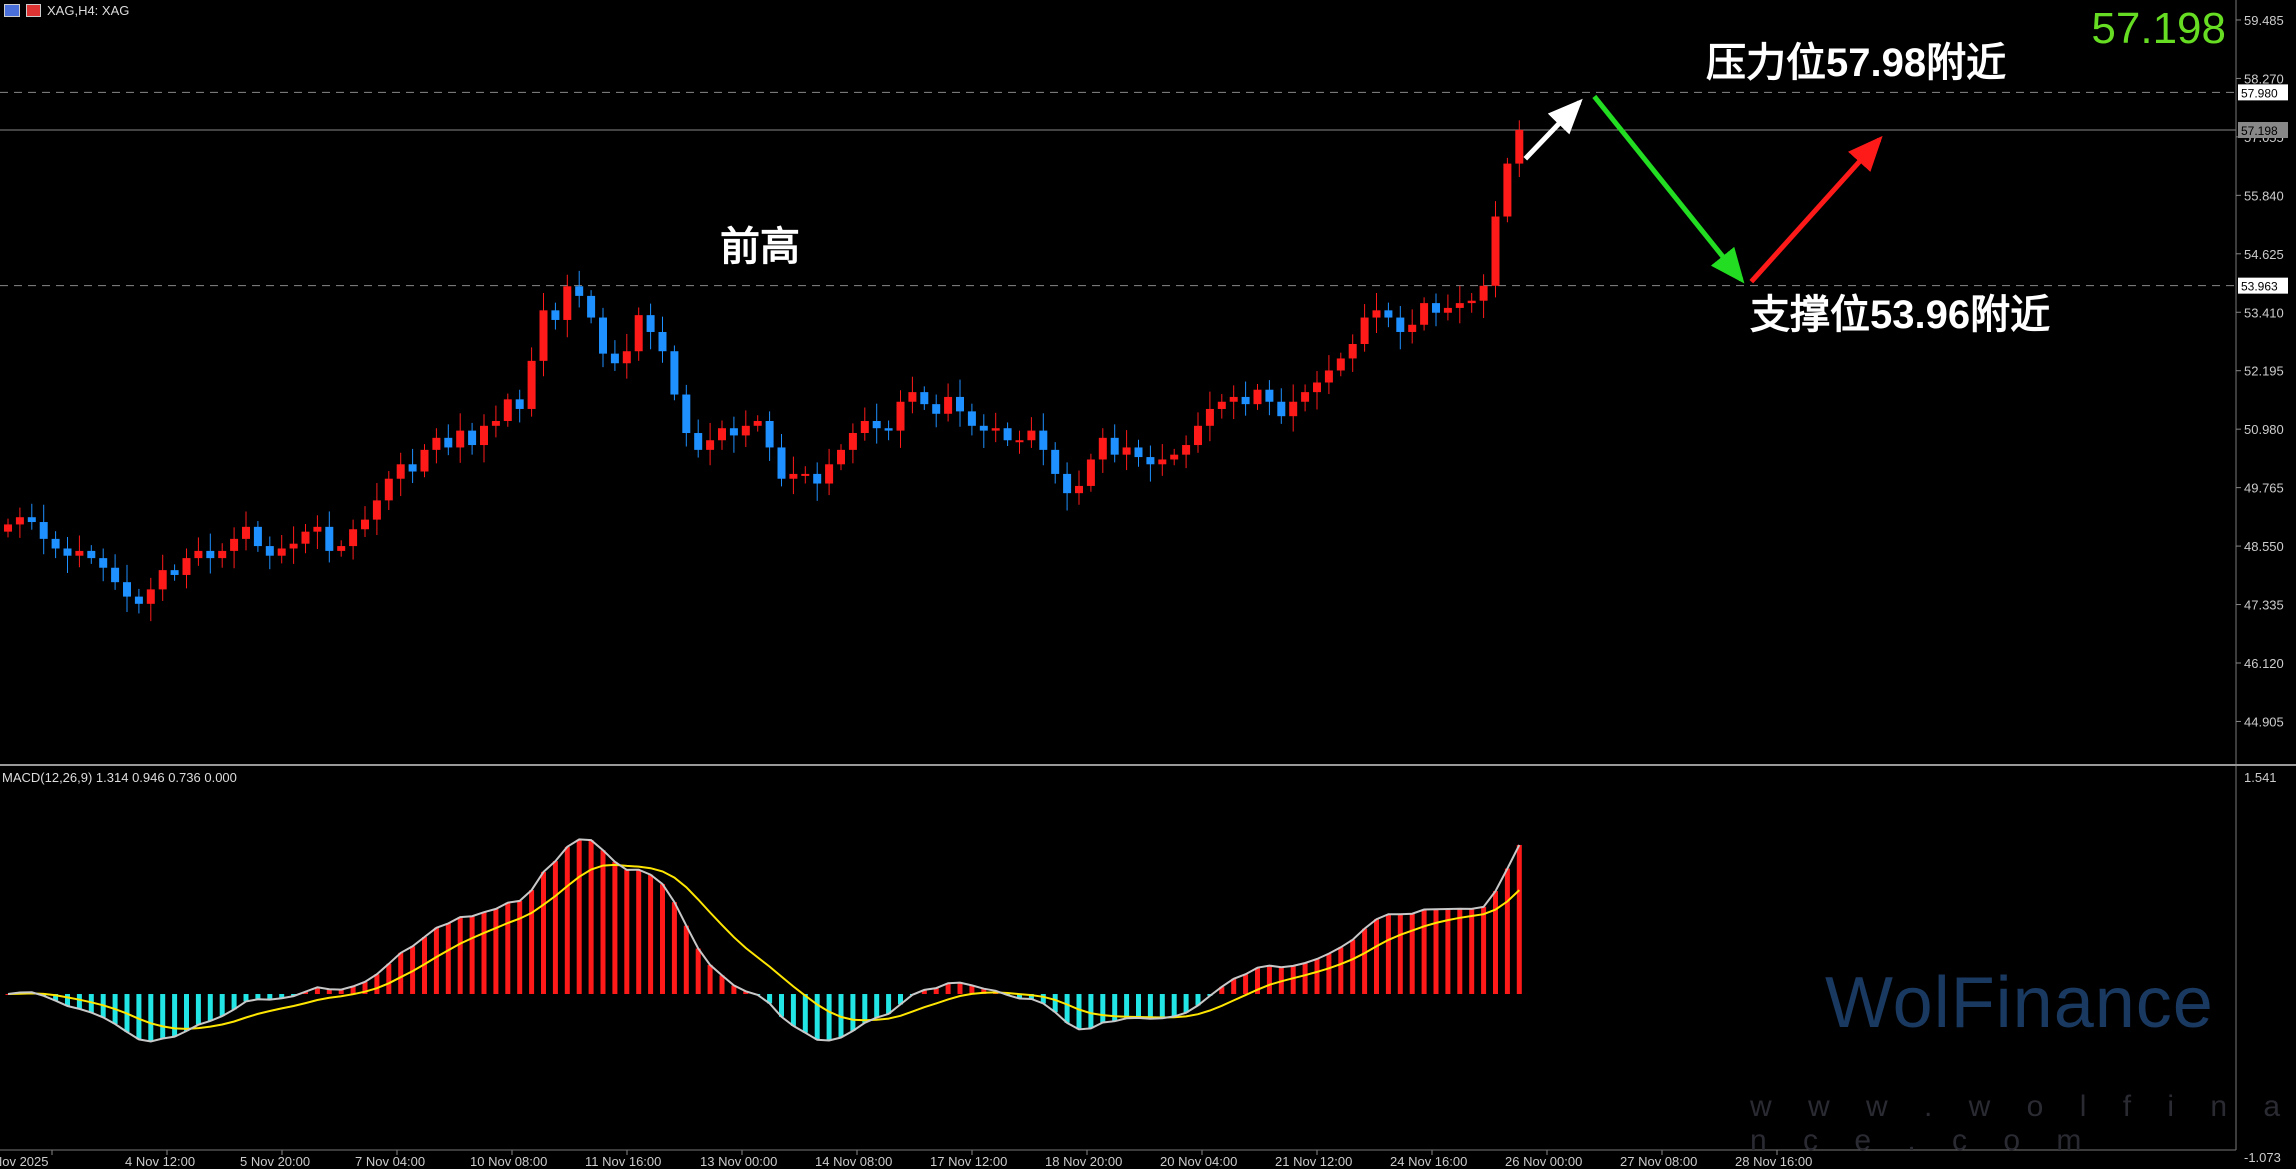  What do you see at coordinates (66, 10) in the screenshot?
I see `chart-header: XAG,H4: XAG` at bounding box center [66, 10].